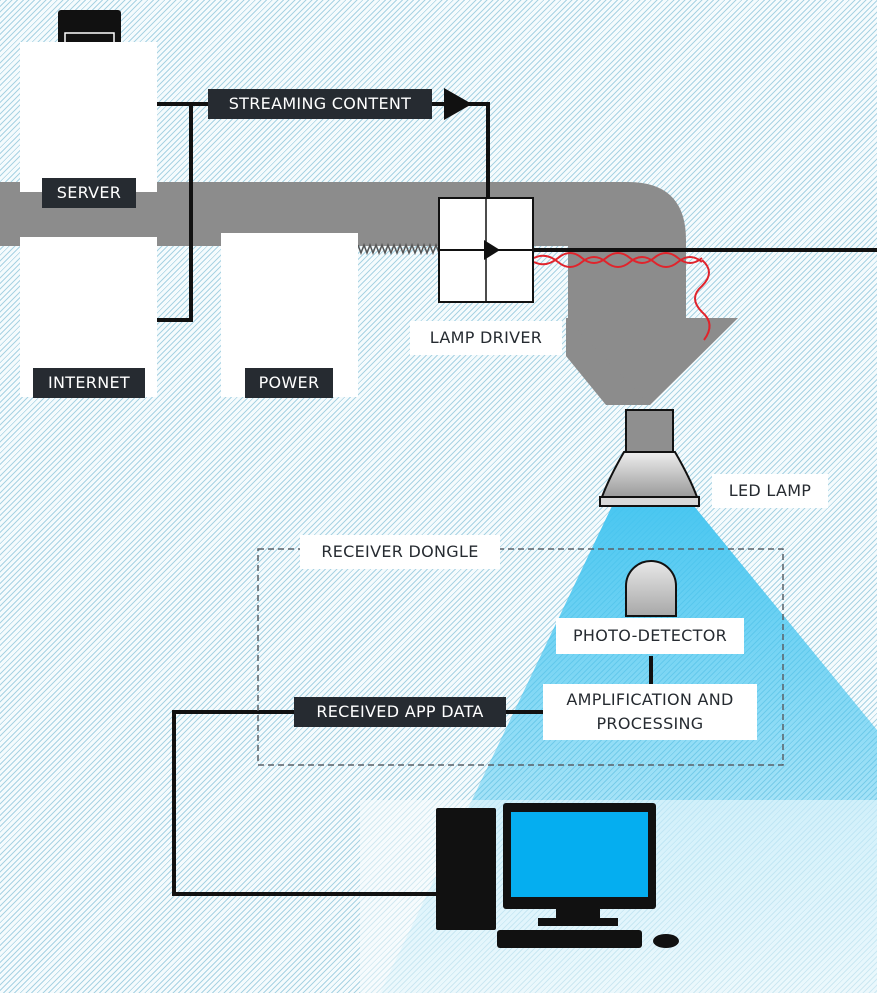 The height and width of the screenshot is (993, 877). Describe the element at coordinates (650, 724) in the screenshot. I see `processing-label: PROCESSING` at that location.